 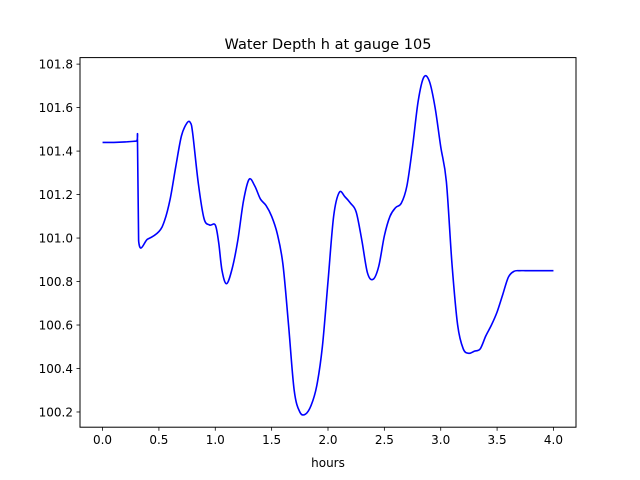 I want to click on y-tick-label: 101.4, so click(x=56, y=151).